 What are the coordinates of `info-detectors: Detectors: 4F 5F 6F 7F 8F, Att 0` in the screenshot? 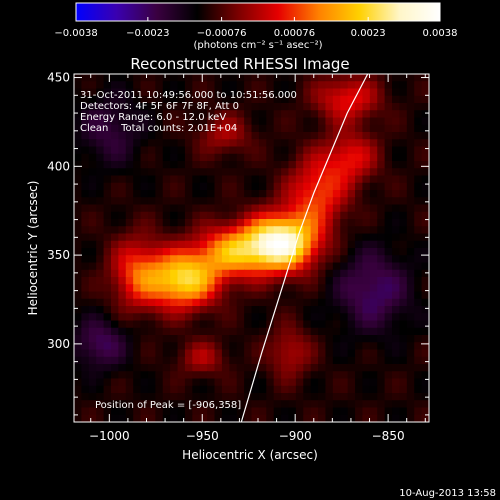 It's located at (159, 106).